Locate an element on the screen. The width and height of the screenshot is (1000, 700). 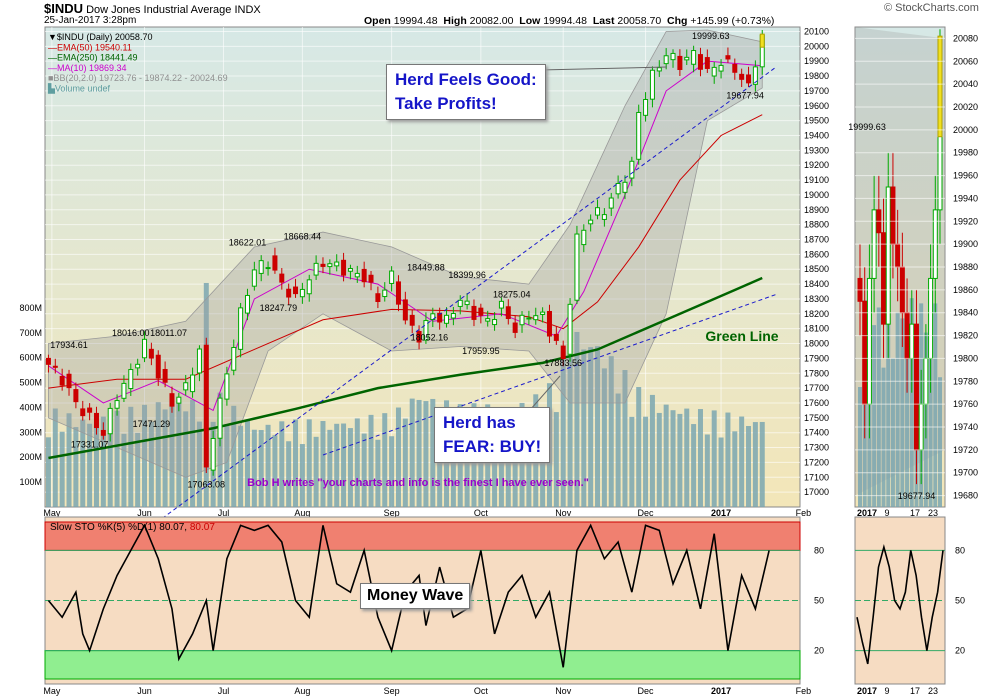
zoom-sto-x-tick-label: 23 is located at coordinates (933, 691).